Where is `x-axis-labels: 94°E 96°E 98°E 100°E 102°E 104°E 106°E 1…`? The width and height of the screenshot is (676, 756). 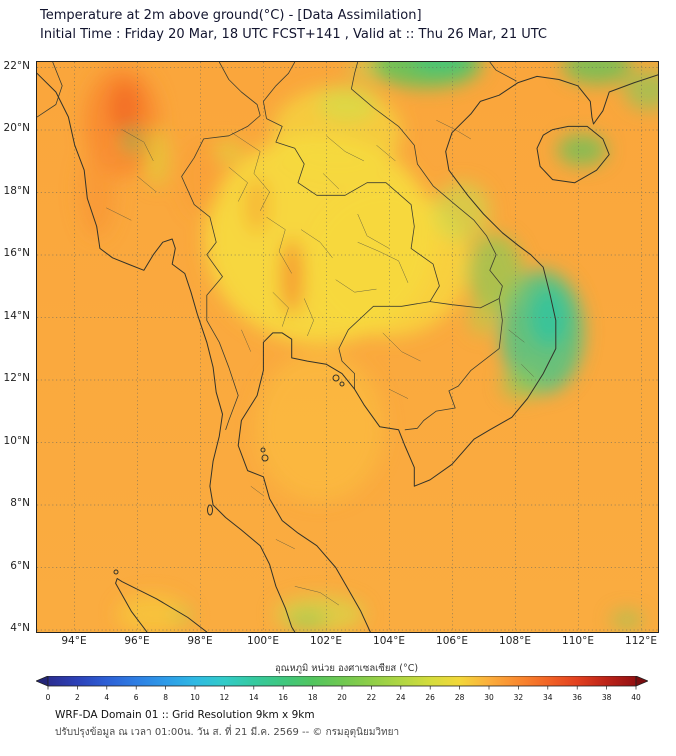 x-axis-labels: 94°E 96°E 98°E 100°E 102°E 104°E 106°E 1… is located at coordinates (357, 641).